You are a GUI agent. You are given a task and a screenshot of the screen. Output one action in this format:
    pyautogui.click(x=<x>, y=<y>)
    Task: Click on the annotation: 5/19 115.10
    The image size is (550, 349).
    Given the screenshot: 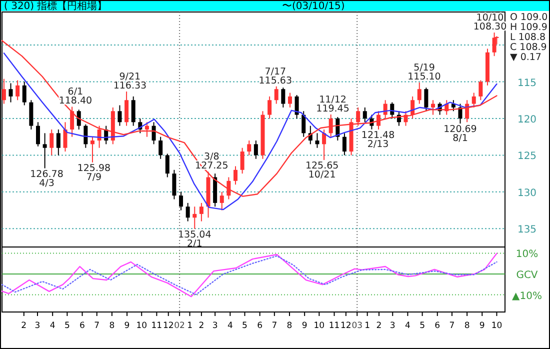 What is the action you would take?
    pyautogui.click(x=424, y=72)
    